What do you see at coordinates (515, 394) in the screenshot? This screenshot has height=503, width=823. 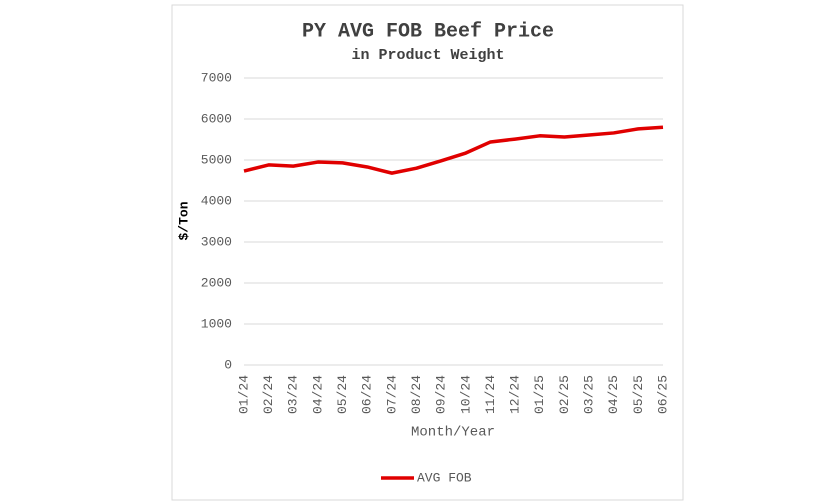 I see `x-tick-label: 12/24` at bounding box center [515, 394].